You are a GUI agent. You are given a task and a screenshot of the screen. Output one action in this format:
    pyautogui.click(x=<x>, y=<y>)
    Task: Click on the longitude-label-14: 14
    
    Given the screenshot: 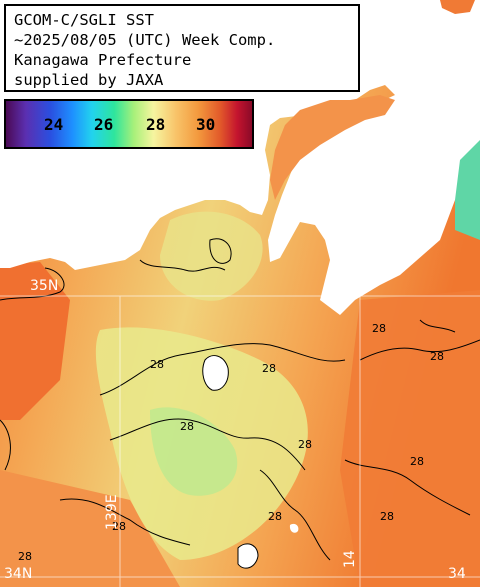 What is the action you would take?
    pyautogui.click(x=350, y=559)
    